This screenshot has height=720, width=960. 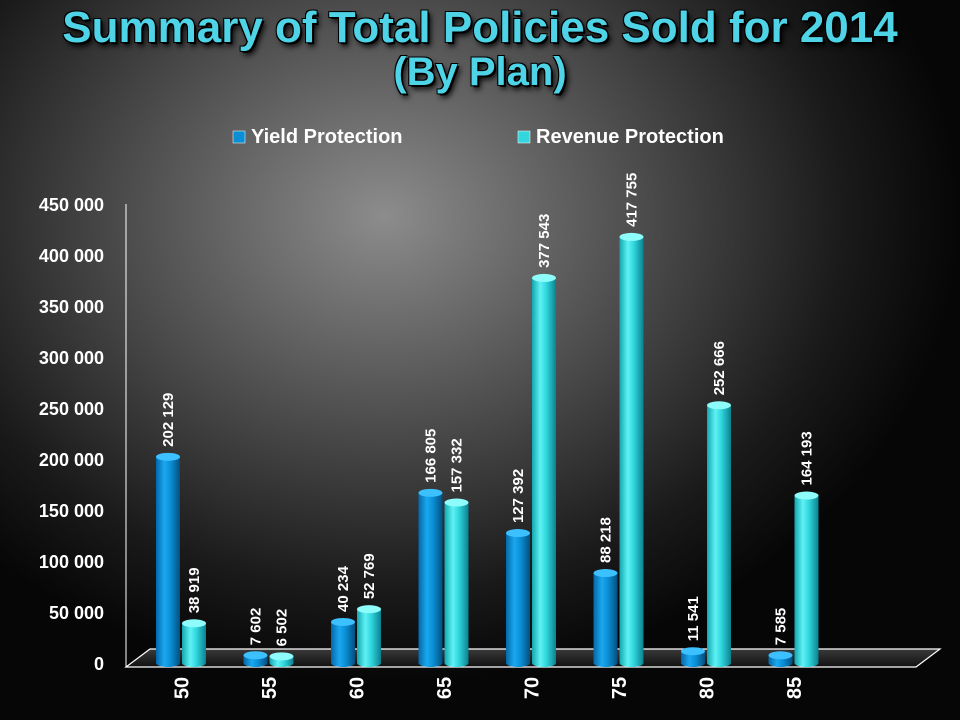 What do you see at coordinates (544, 241) in the screenshot?
I see `data-label: 377 543` at bounding box center [544, 241].